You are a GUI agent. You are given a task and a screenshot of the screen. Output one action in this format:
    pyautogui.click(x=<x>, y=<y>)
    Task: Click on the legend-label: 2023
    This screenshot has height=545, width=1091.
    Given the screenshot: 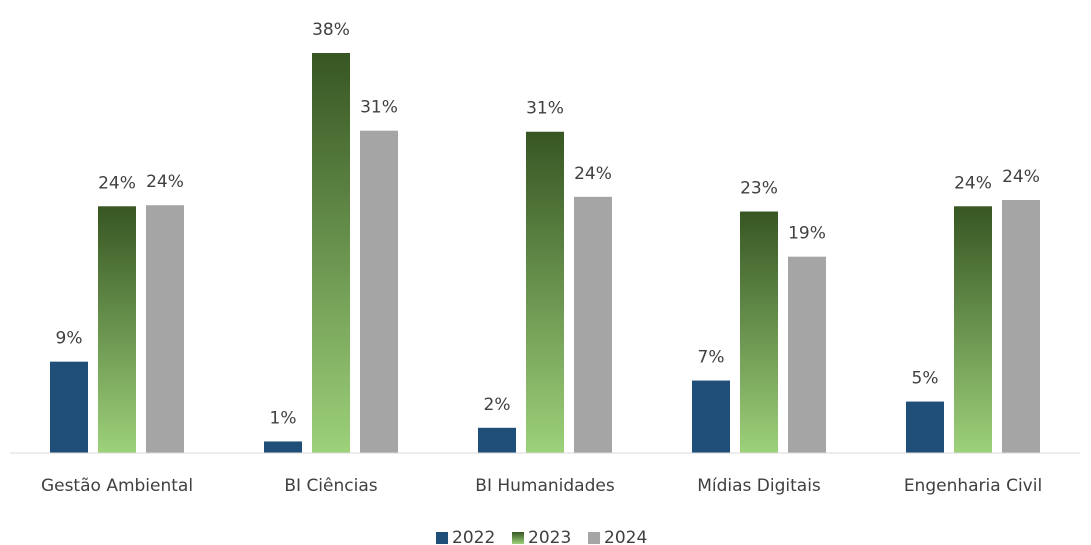 What is the action you would take?
    pyautogui.click(x=549, y=536)
    